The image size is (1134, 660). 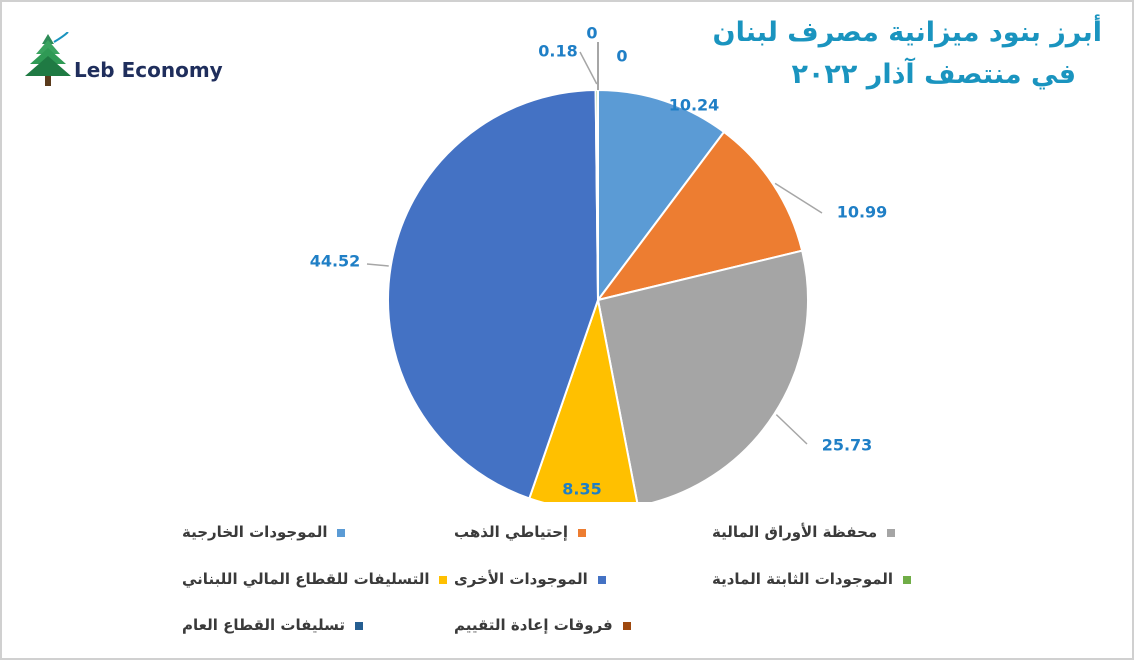 I want to click on logo-text: Leb Economy, so click(x=148, y=70).